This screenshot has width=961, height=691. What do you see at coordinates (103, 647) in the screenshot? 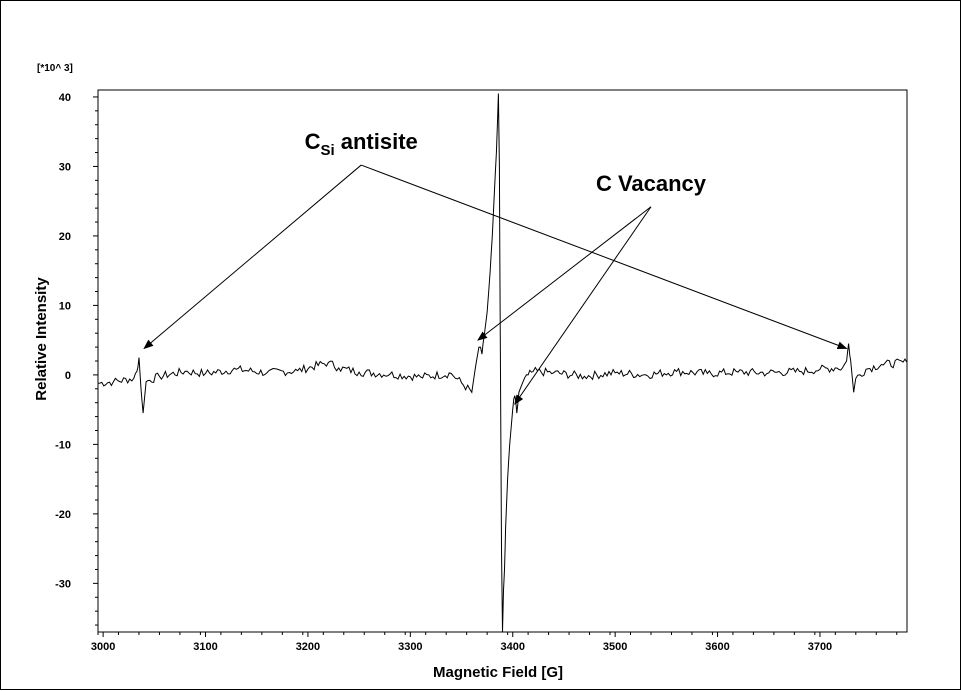
I see `x-tick-label: 3000` at bounding box center [103, 647].